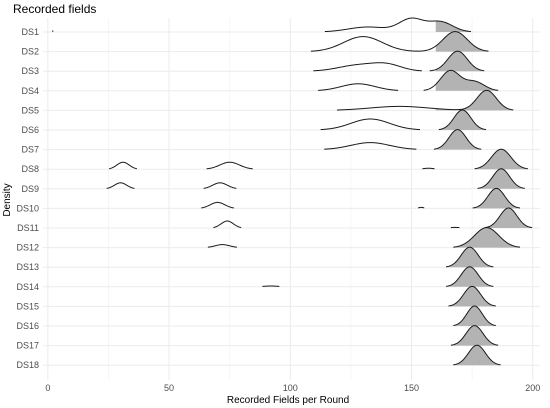 The image size is (550, 408). I want to click on x-tick-label: 200, so click(532, 388).